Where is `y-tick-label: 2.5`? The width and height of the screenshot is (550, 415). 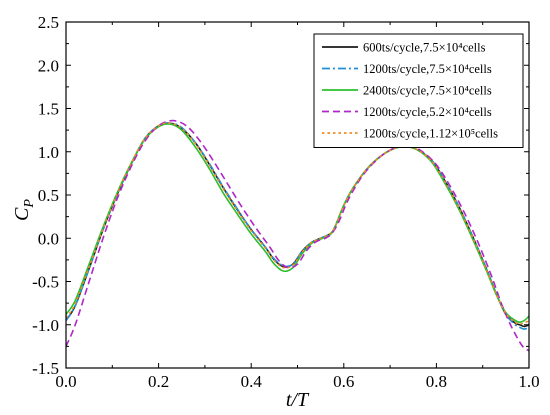
y-tick-label: 2.5 is located at coordinates (48, 22).